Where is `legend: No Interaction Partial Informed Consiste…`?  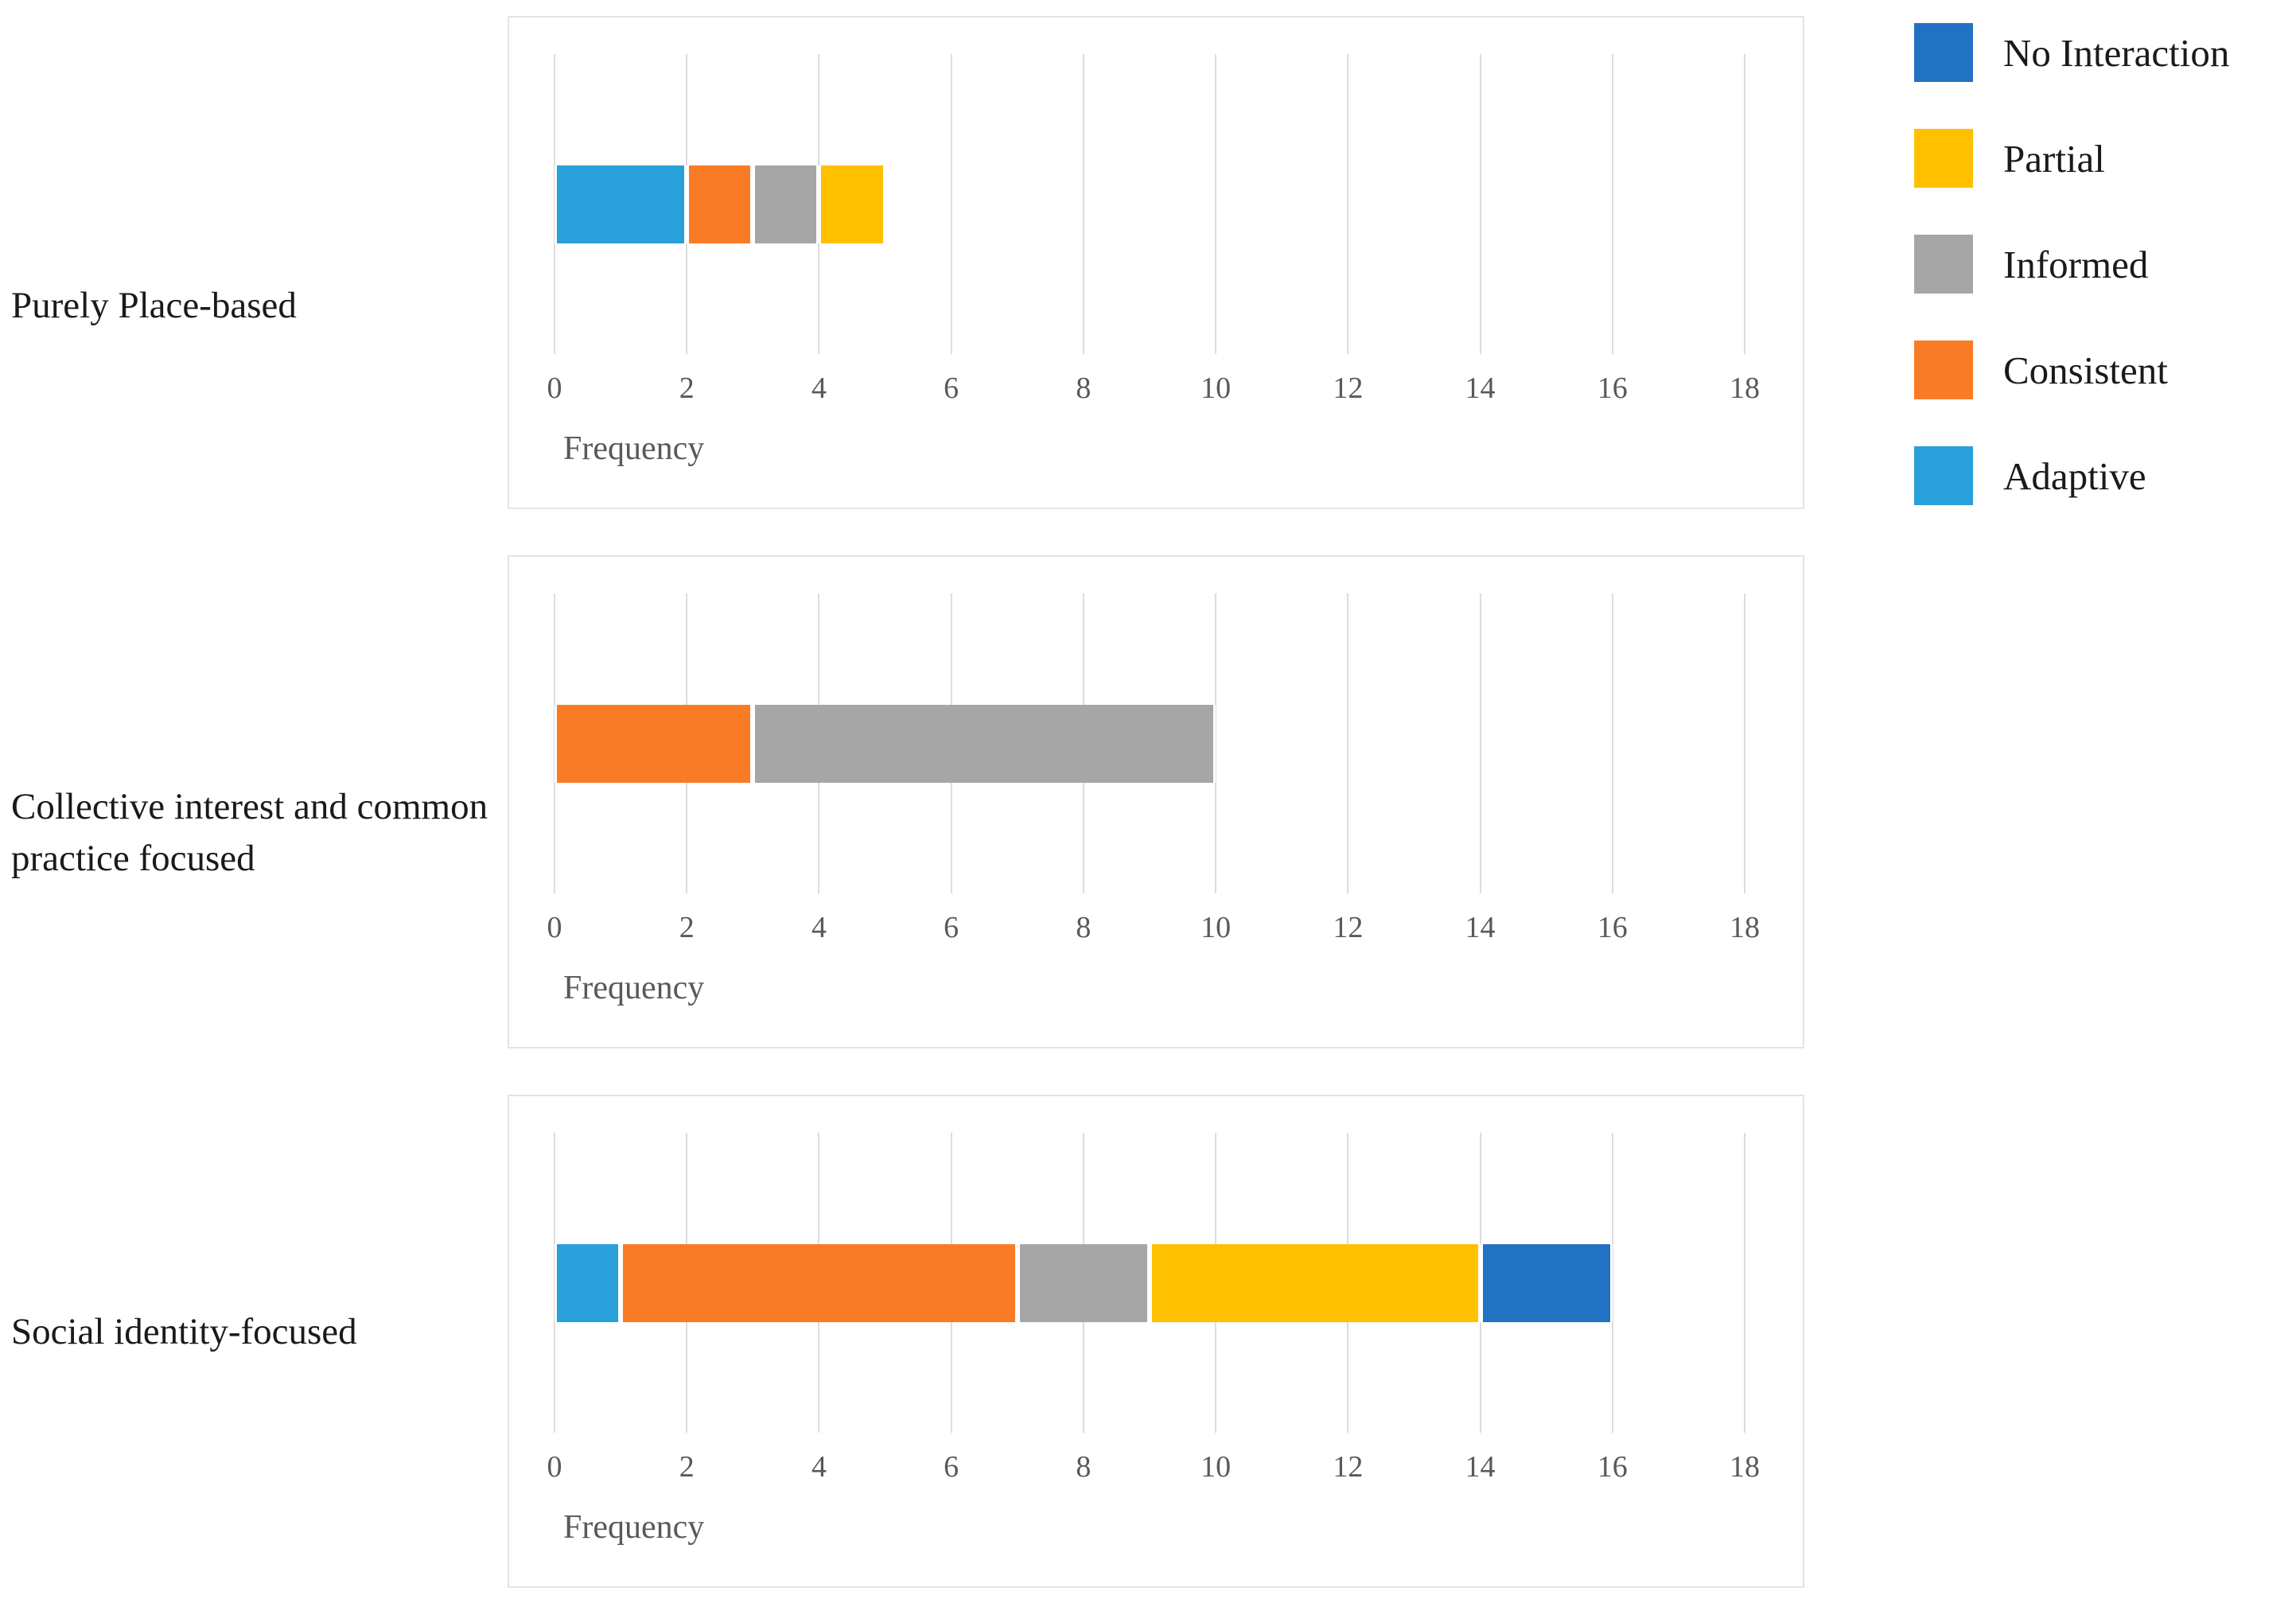
legend: No Interaction Partial Informed Consiste… is located at coordinates (2101, 286).